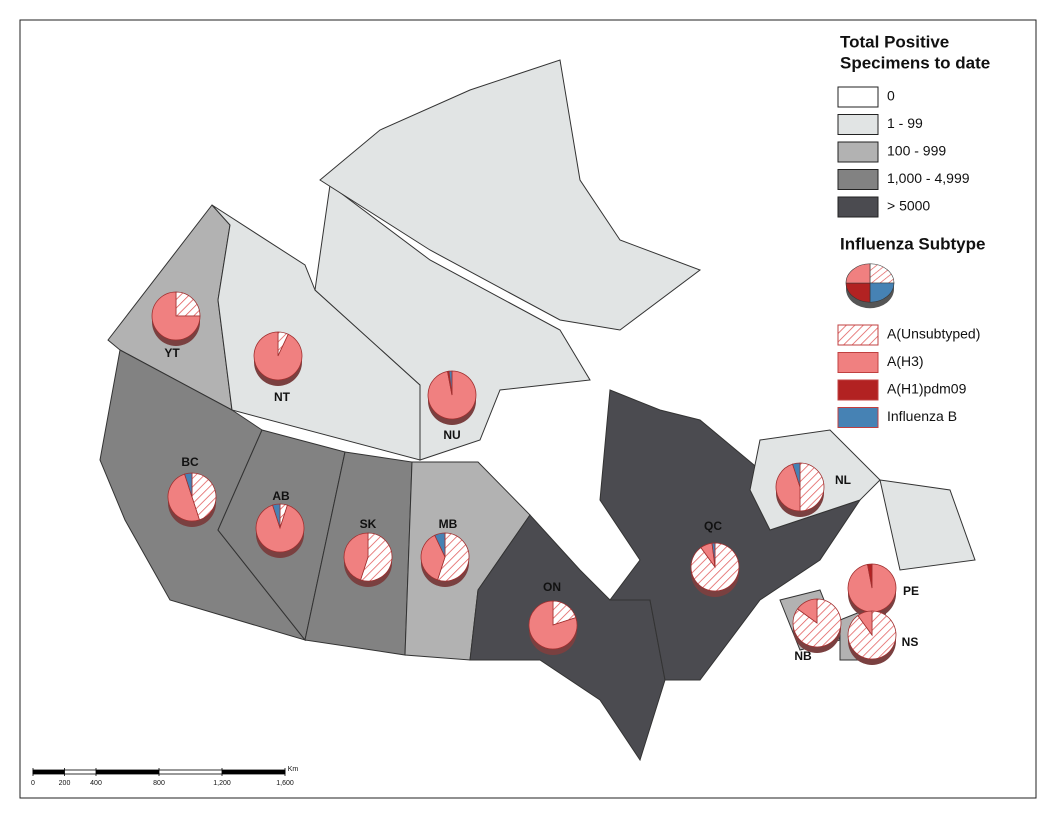 This screenshot has height=821, width=1056. What do you see at coordinates (891, 96) in the screenshot?
I see `legend-label: 0` at bounding box center [891, 96].